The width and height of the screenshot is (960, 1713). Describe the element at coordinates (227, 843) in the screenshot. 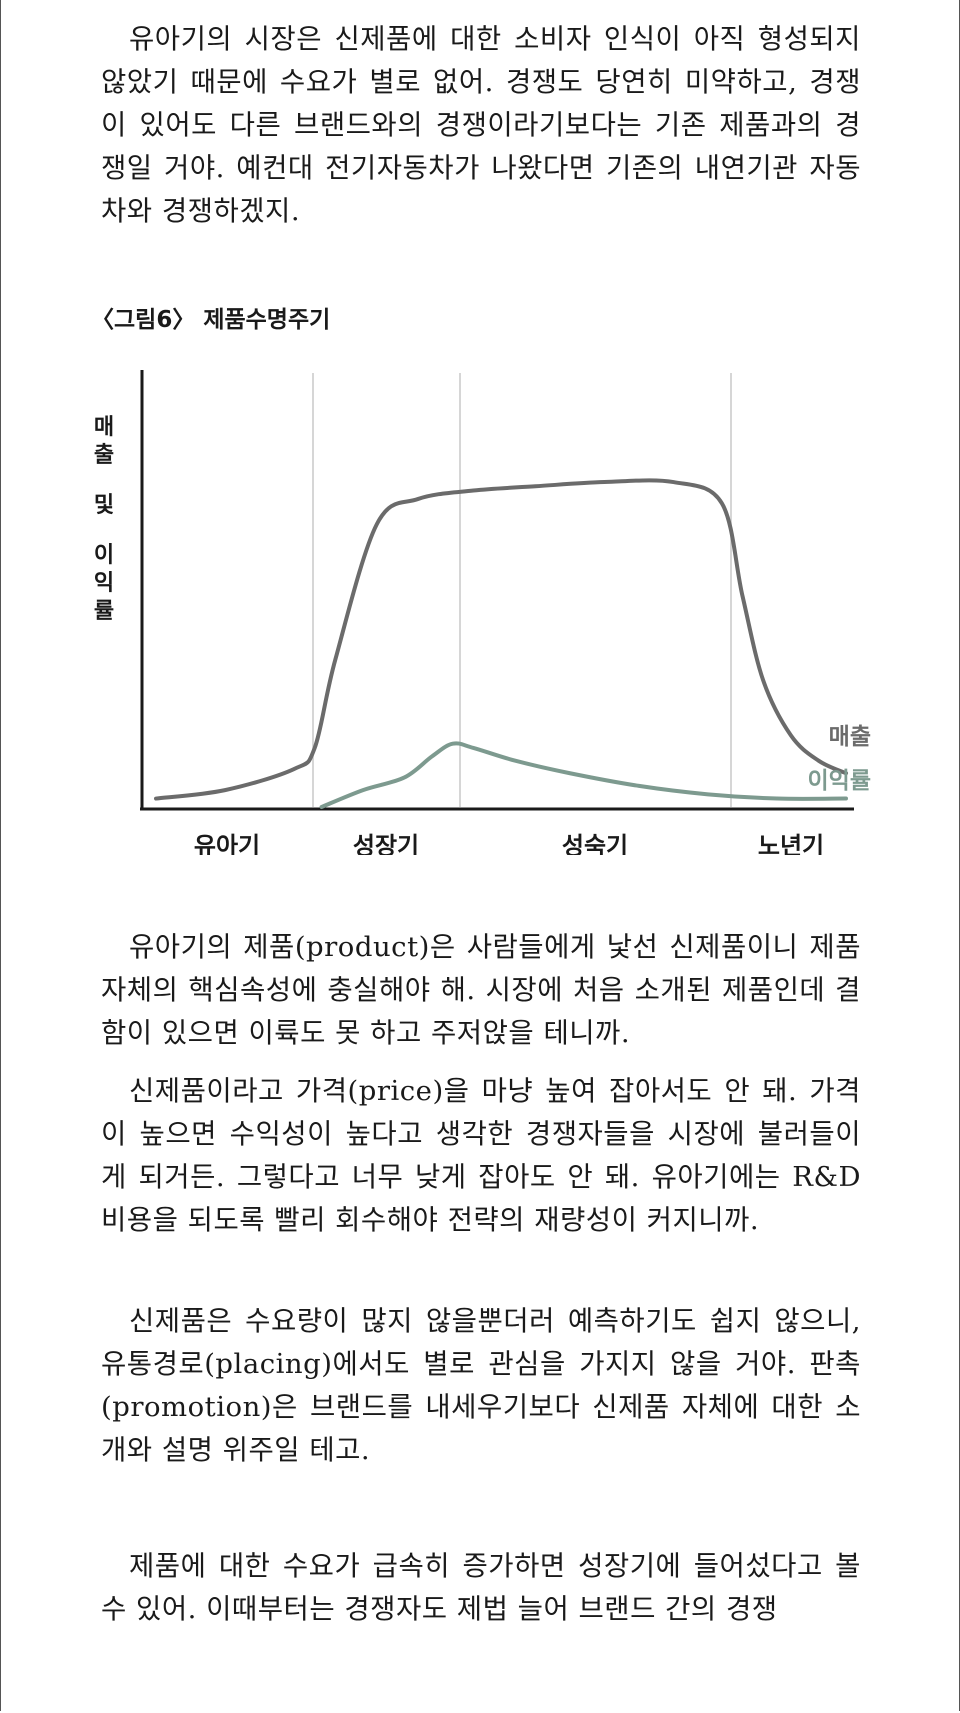

I see `stage-label: 유아기` at that location.